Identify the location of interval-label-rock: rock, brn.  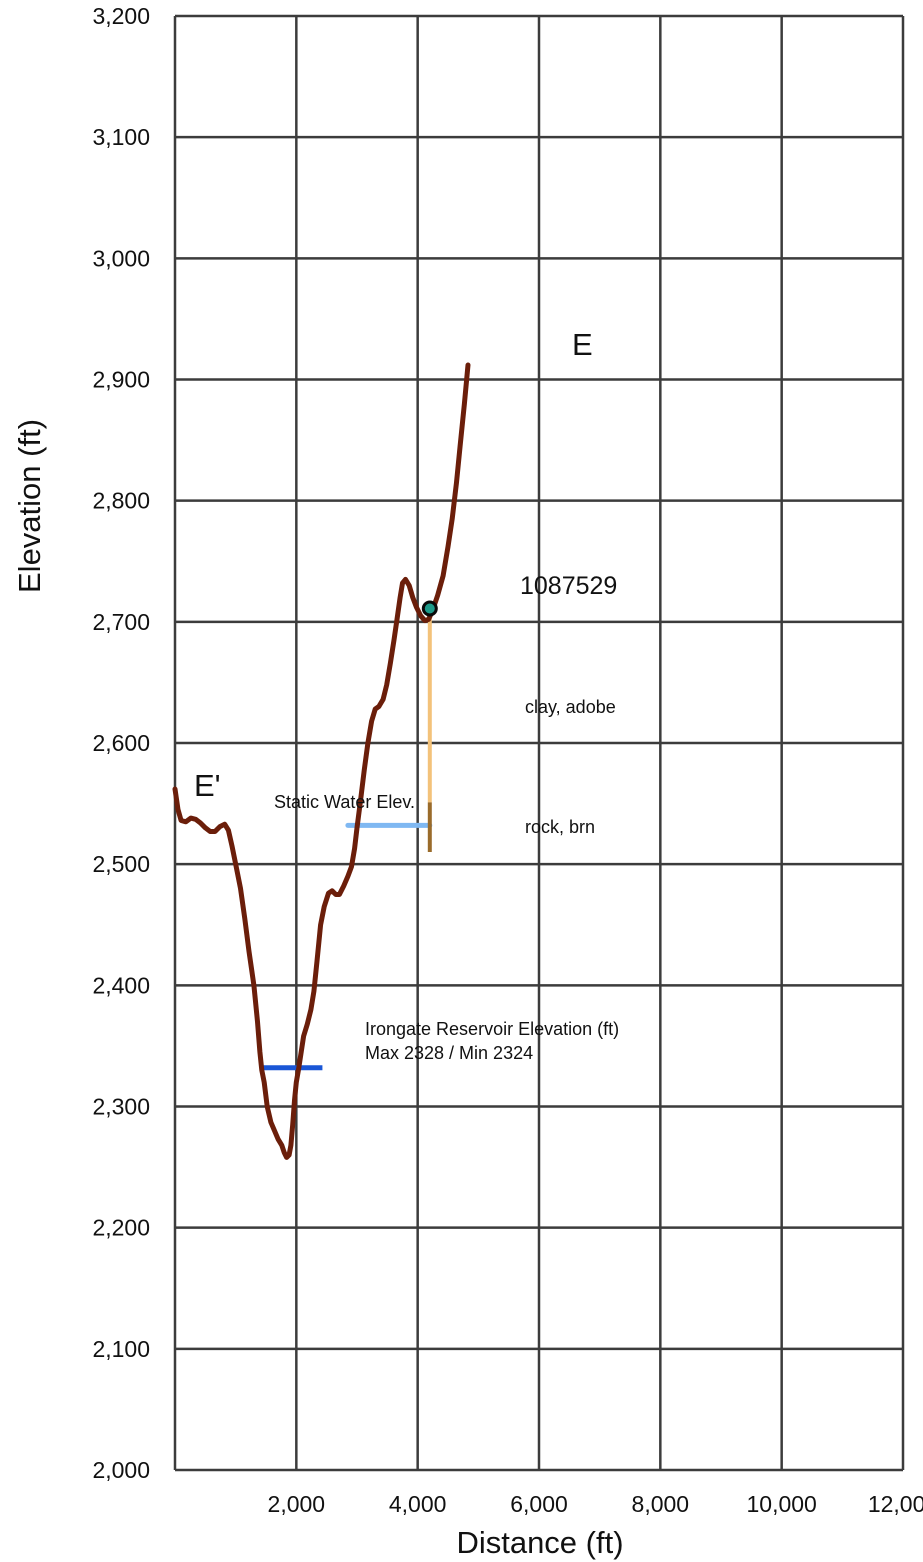
(560, 827).